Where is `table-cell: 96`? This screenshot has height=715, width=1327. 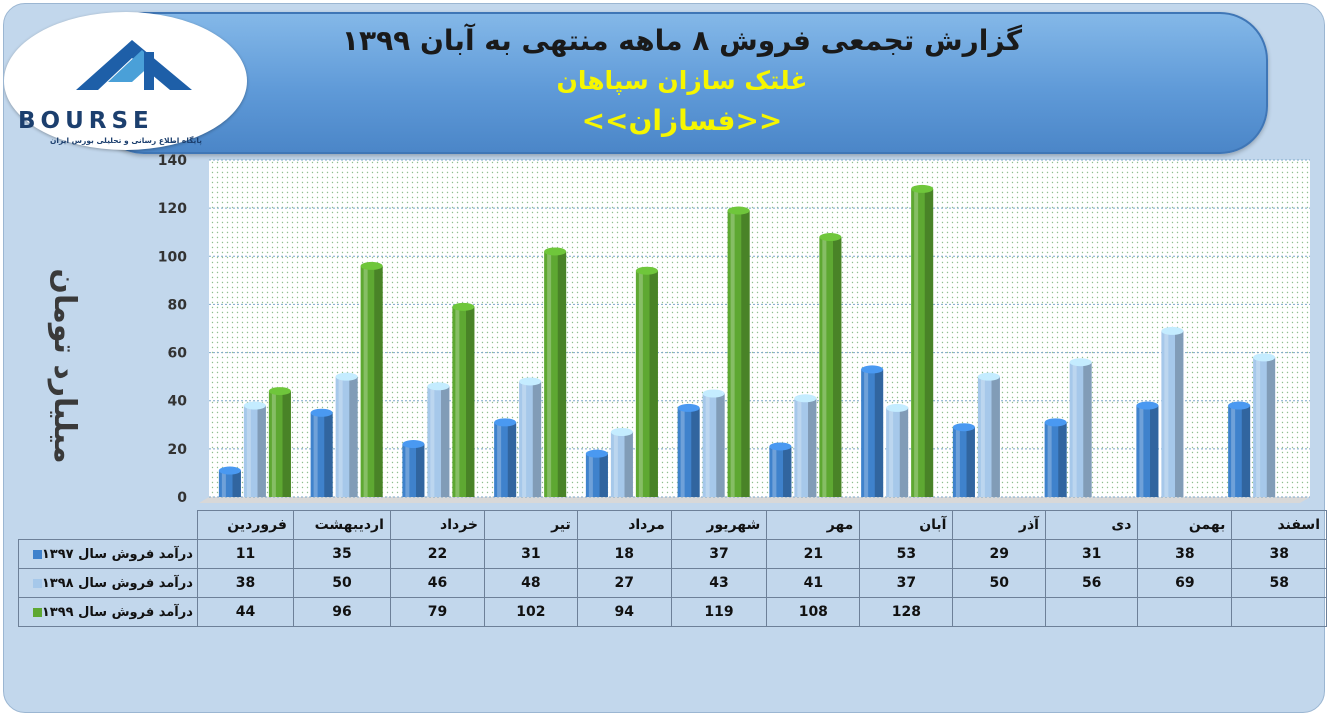 table-cell: 96 is located at coordinates (341, 612).